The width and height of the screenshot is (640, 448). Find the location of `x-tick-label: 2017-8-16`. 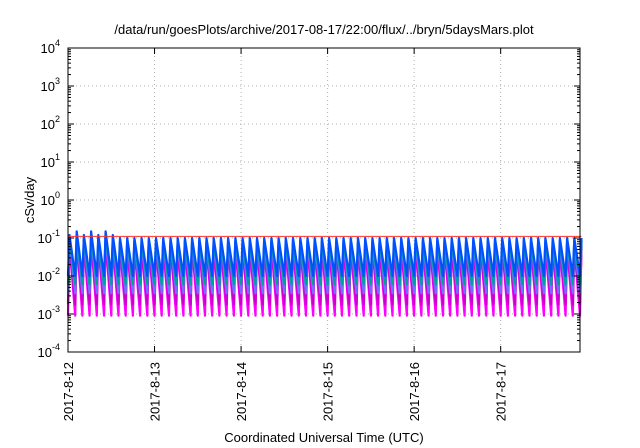

x-tick-label: 2017-8-16 is located at coordinates (414, 391).